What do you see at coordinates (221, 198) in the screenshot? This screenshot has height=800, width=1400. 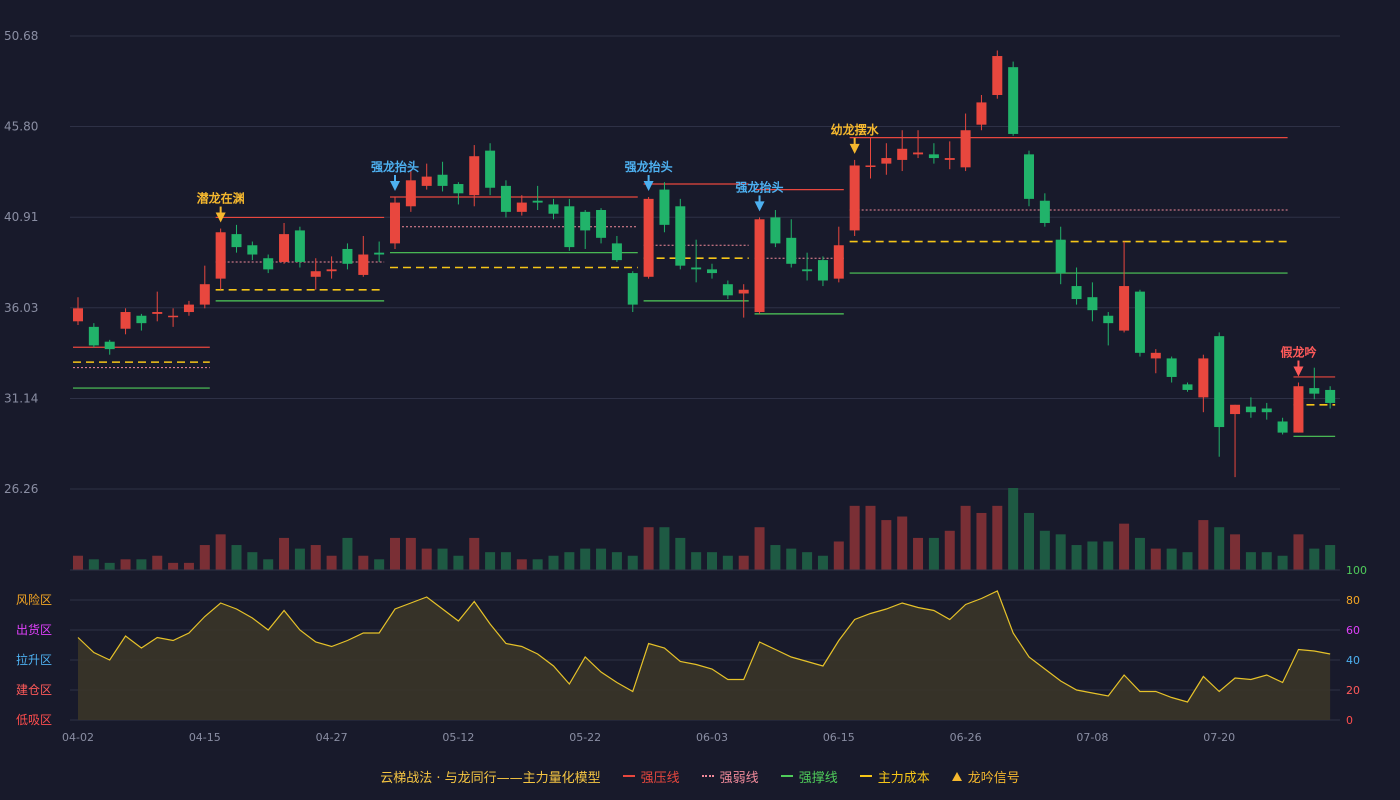 I see `signal-label: 潜龙在渊` at bounding box center [221, 198].